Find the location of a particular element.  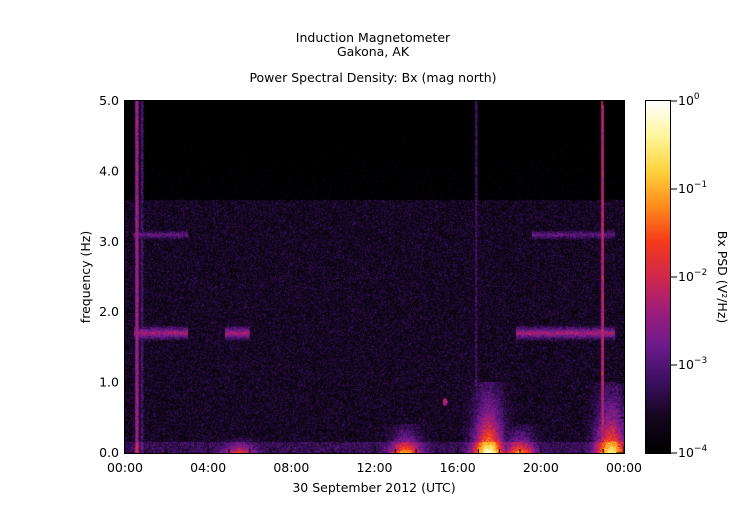

y-tick-label: 3.0 is located at coordinates (109, 241).